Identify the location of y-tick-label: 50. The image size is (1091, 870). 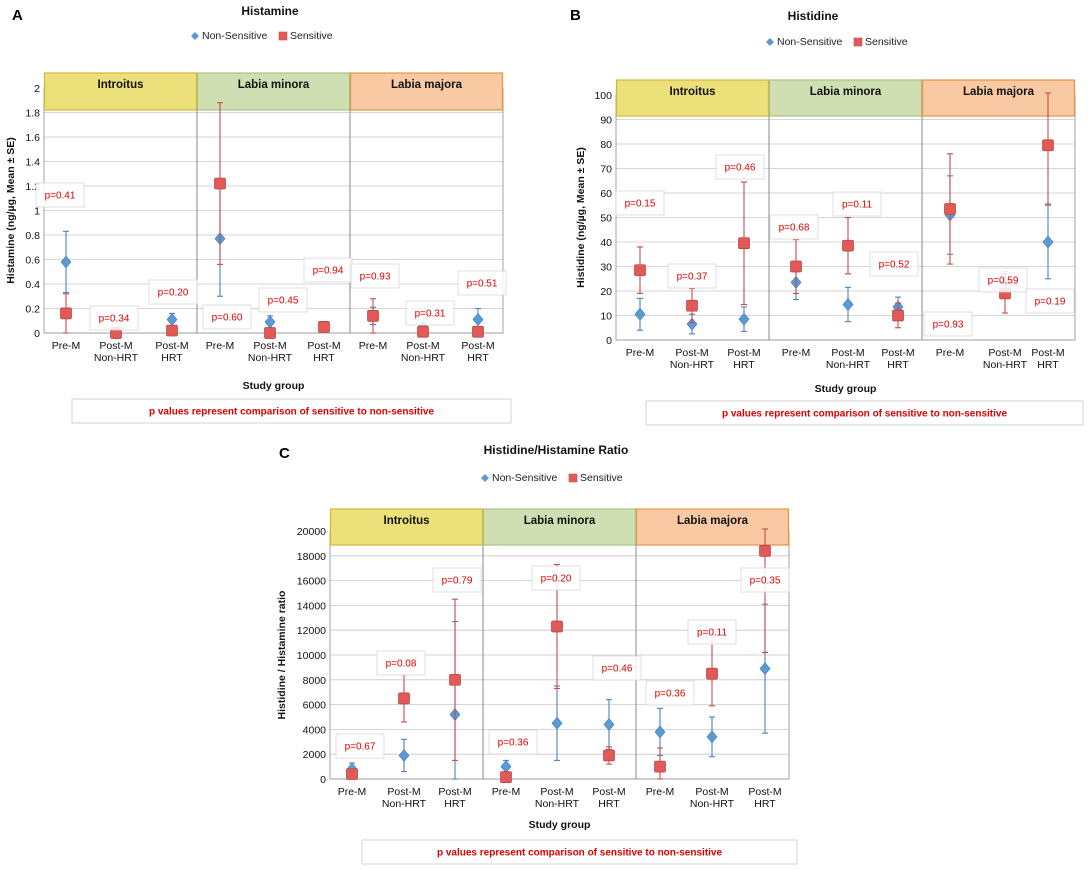
(606, 219).